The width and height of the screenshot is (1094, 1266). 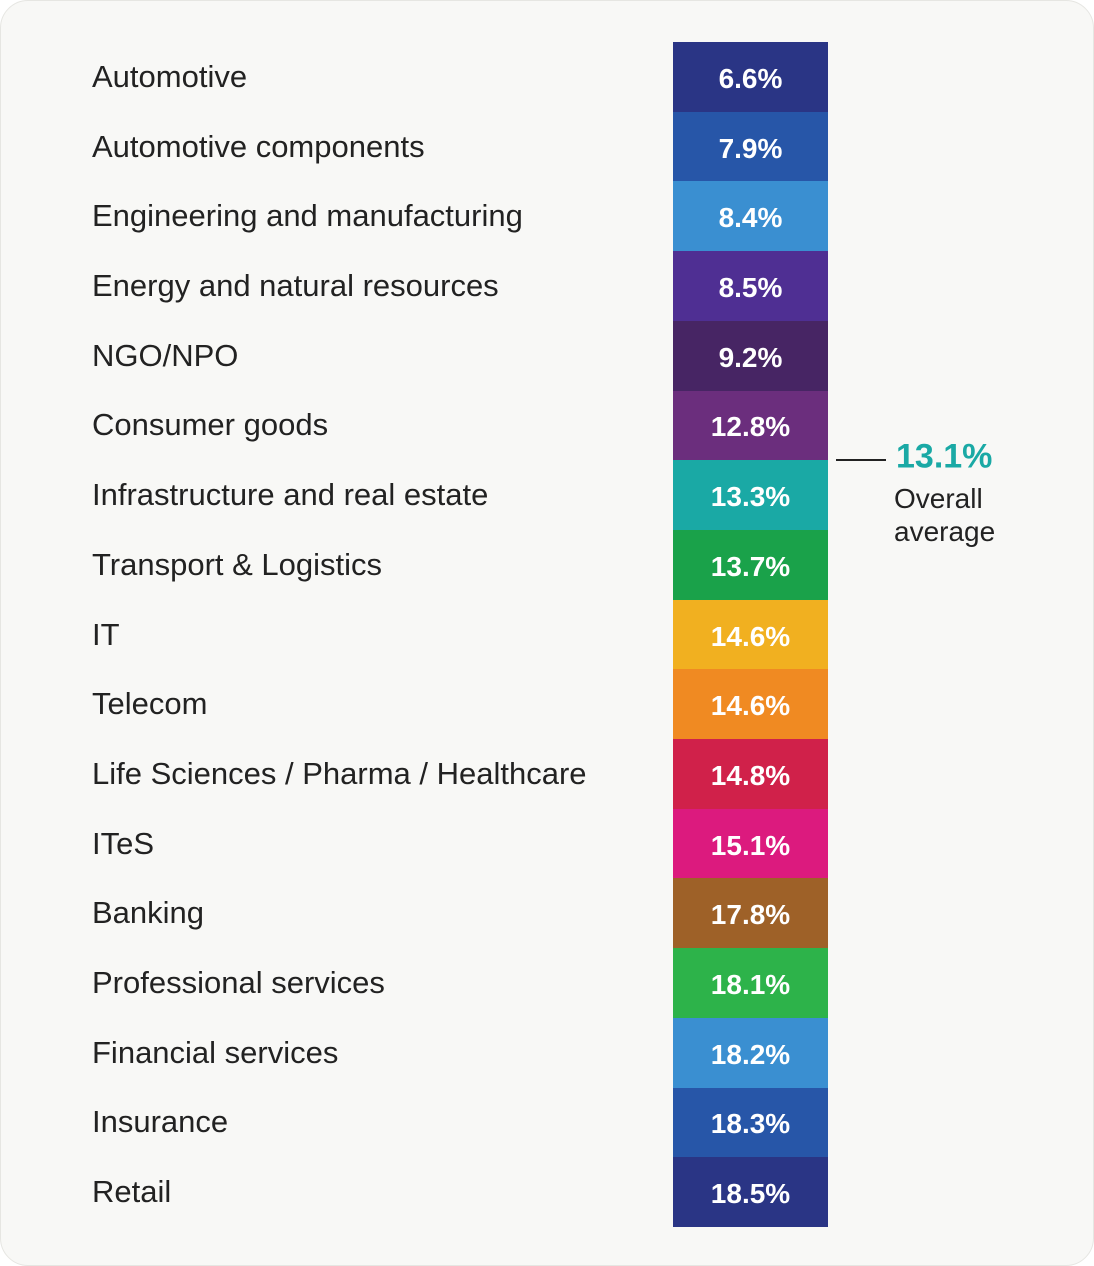 I want to click on value-label: 15.1%, so click(x=750, y=845).